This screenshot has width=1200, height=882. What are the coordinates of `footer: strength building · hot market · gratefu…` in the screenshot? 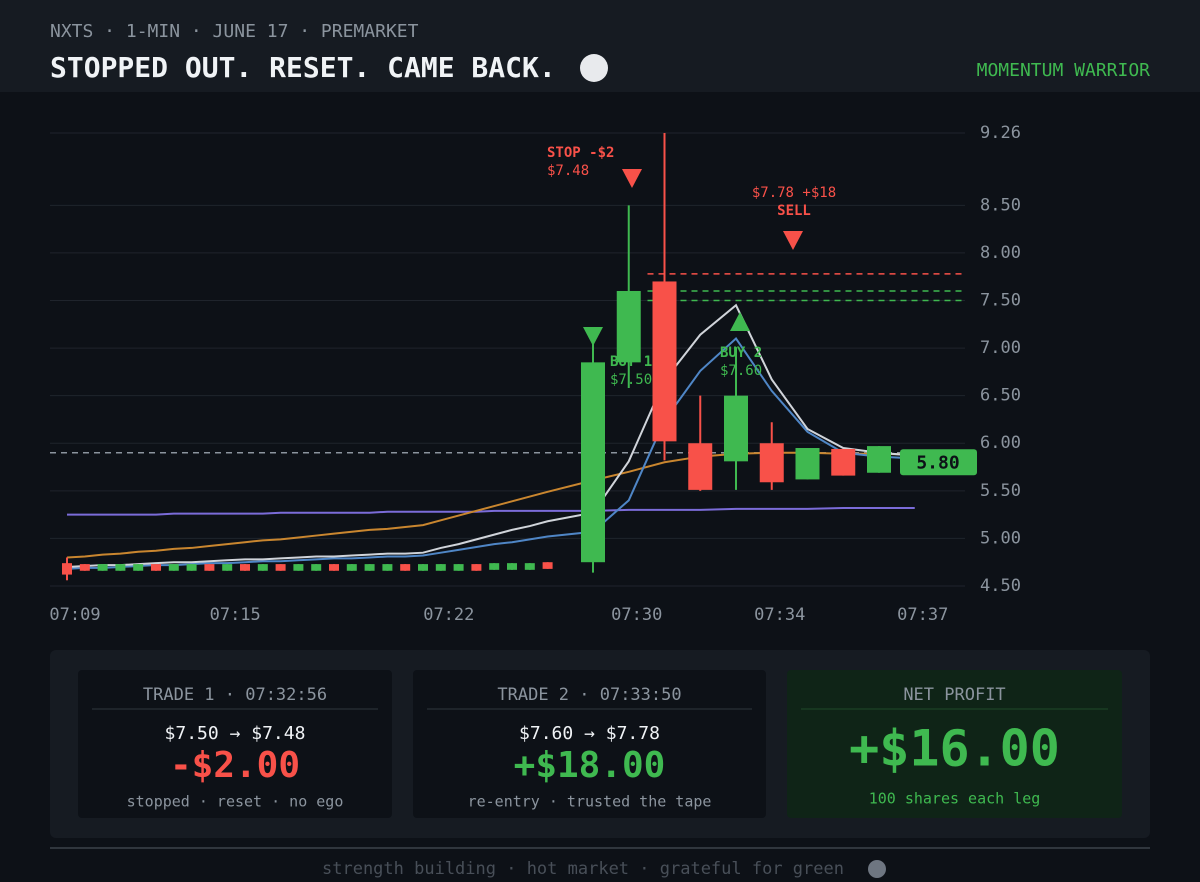 It's located at (583, 869).